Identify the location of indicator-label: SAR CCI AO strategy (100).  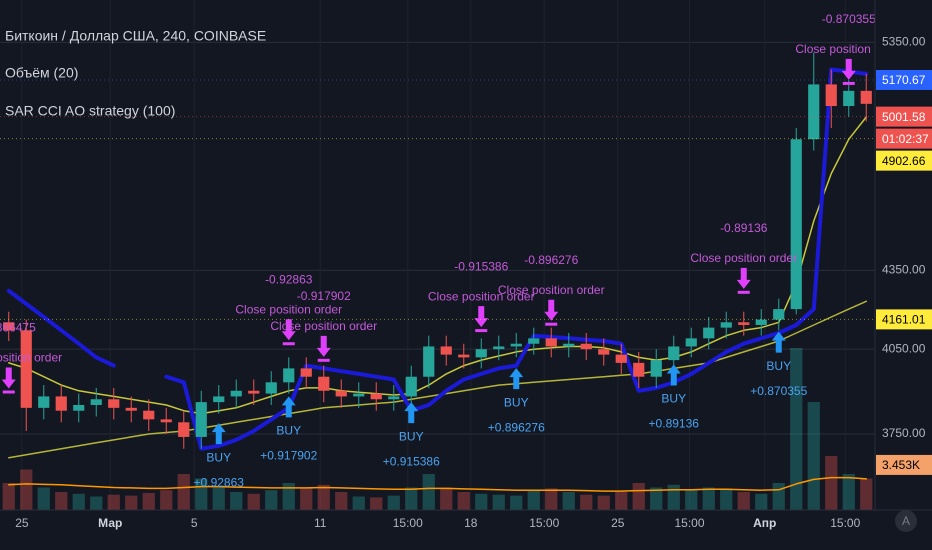
(90, 111).